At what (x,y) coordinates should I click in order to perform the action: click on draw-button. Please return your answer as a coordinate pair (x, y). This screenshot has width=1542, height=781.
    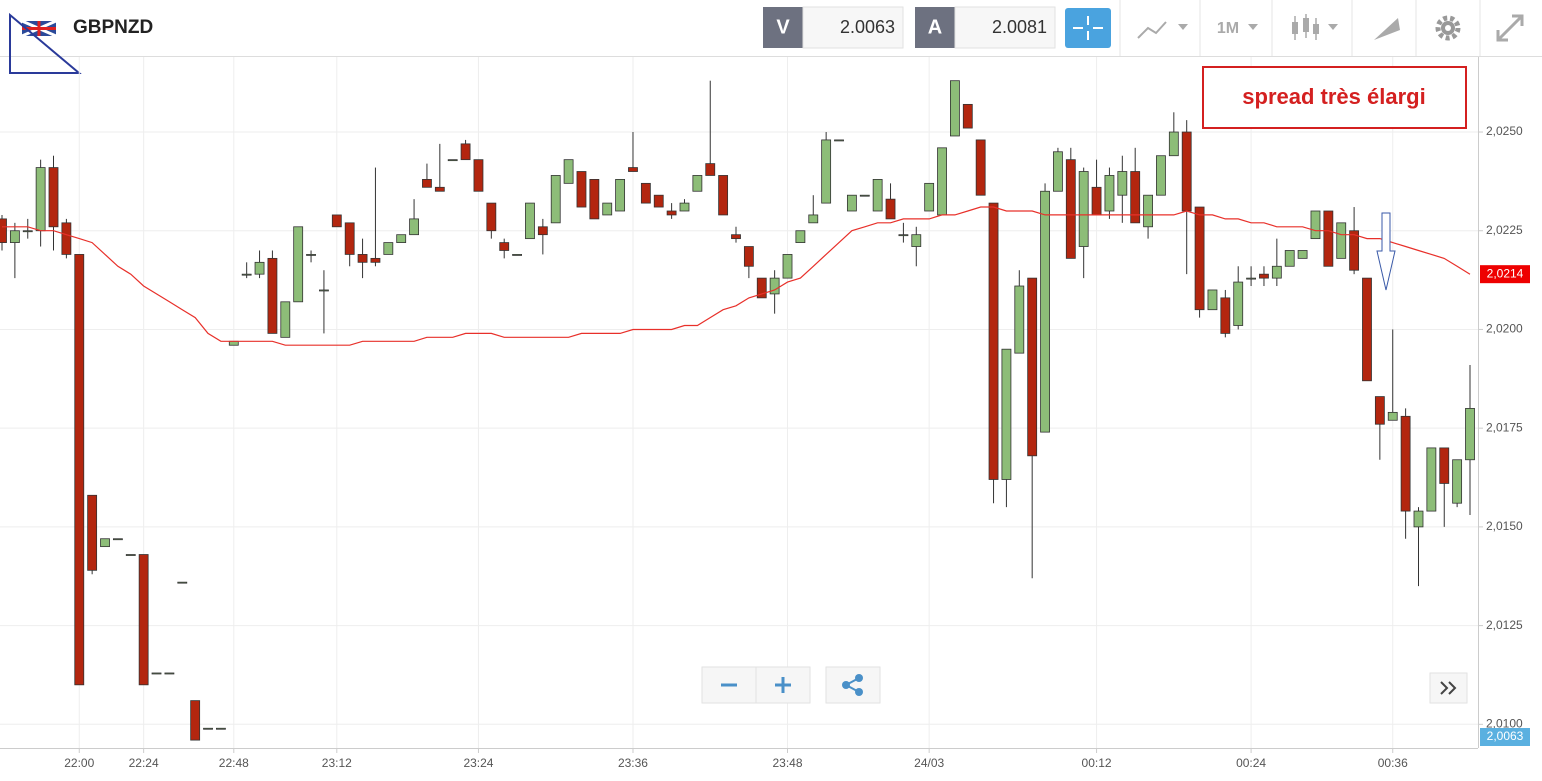
    Looking at the image, I should click on (1387, 29).